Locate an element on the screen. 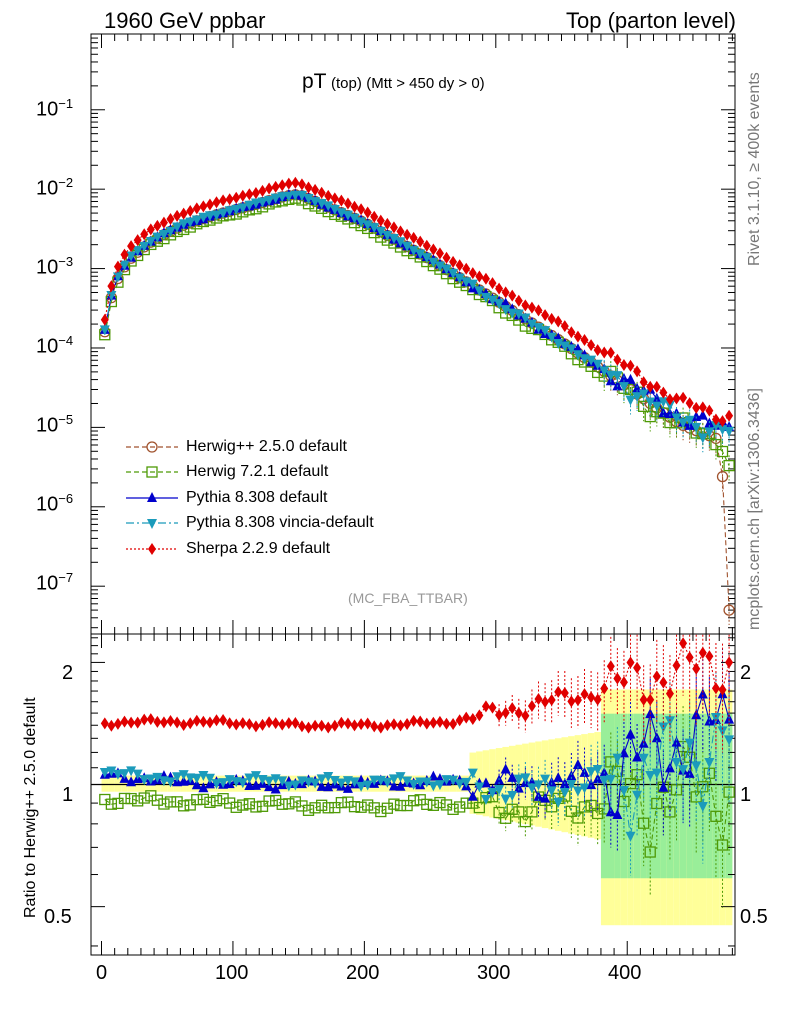  plot-title-sub: (top) is located at coordinates (346, 83).